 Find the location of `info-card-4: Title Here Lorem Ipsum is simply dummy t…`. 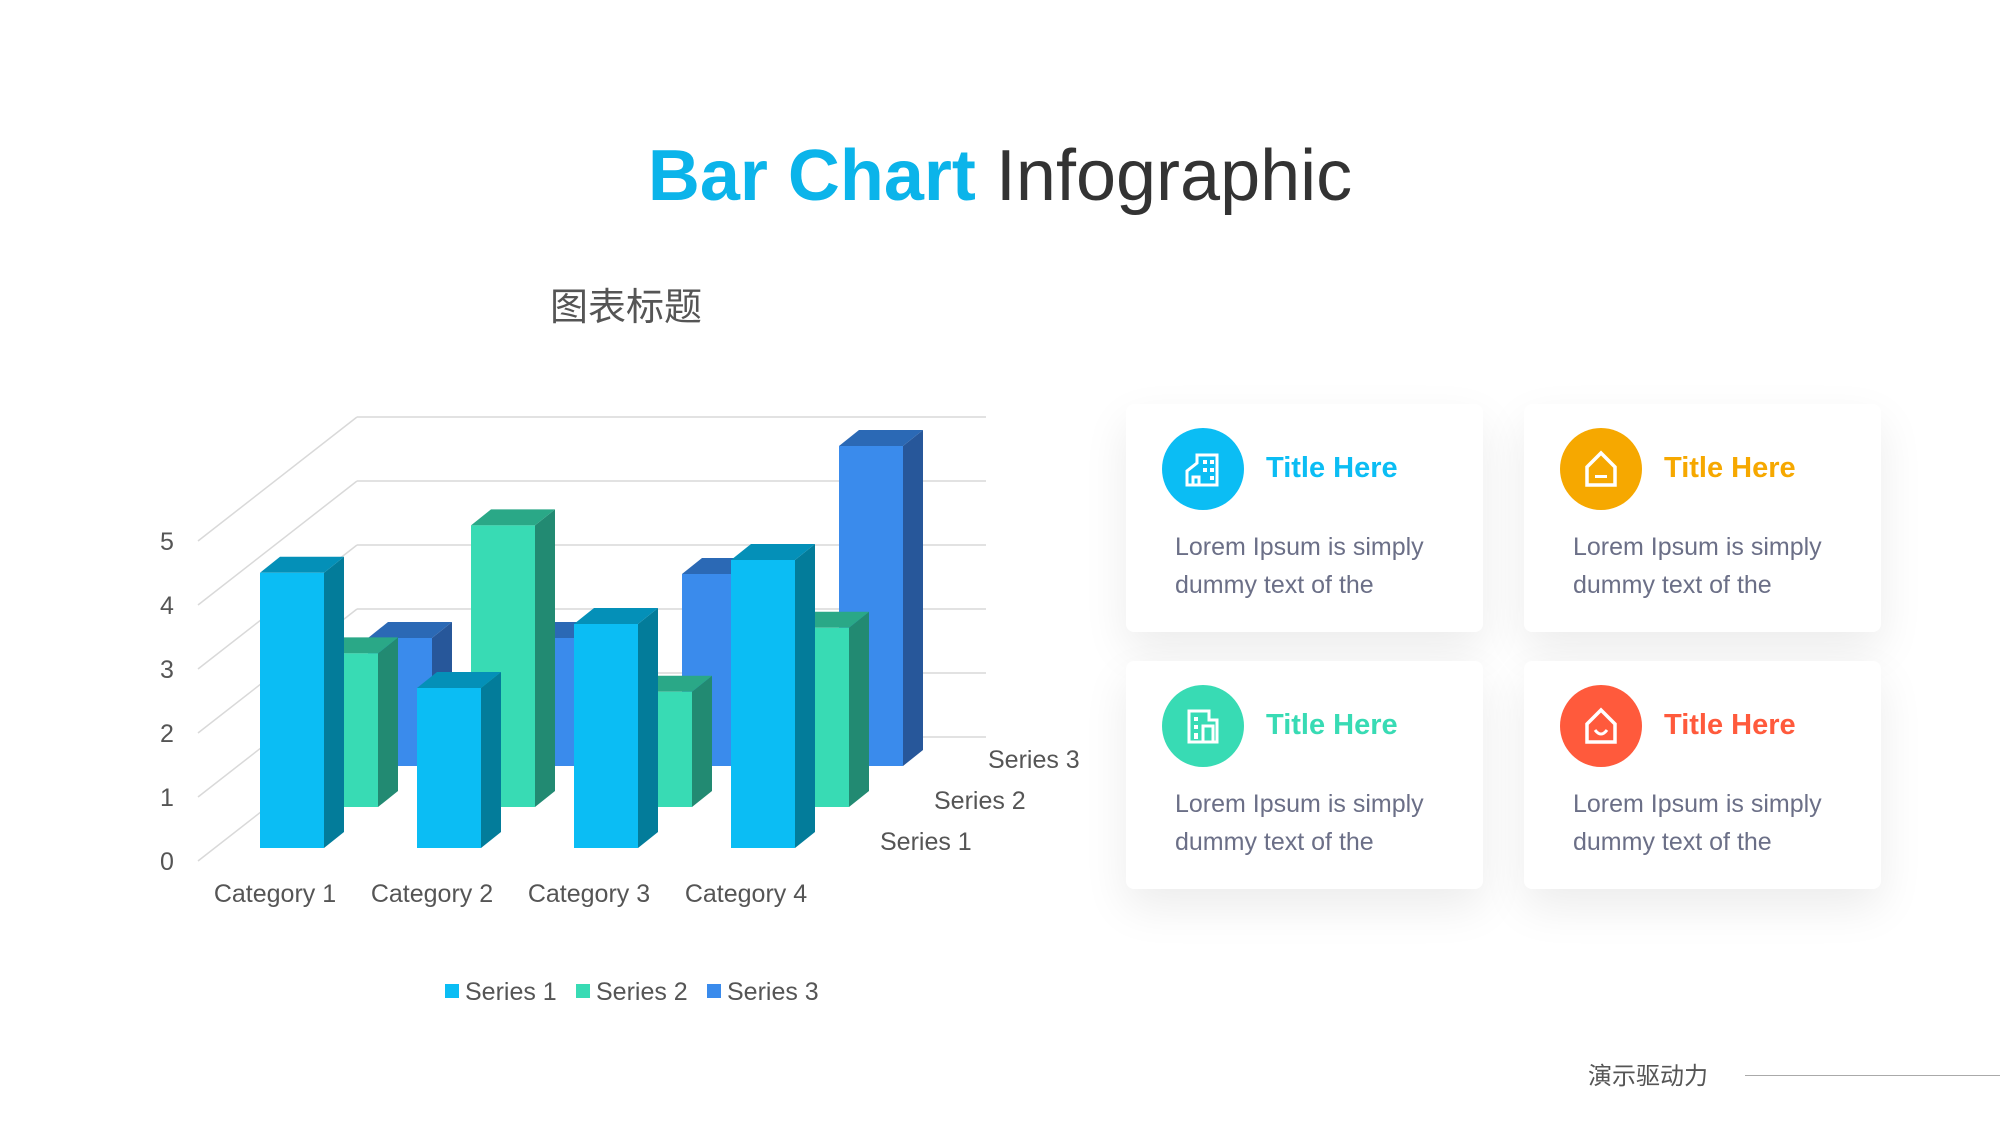

info-card-4: Title Here Lorem Ipsum is simply dummy t… is located at coordinates (1702, 775).